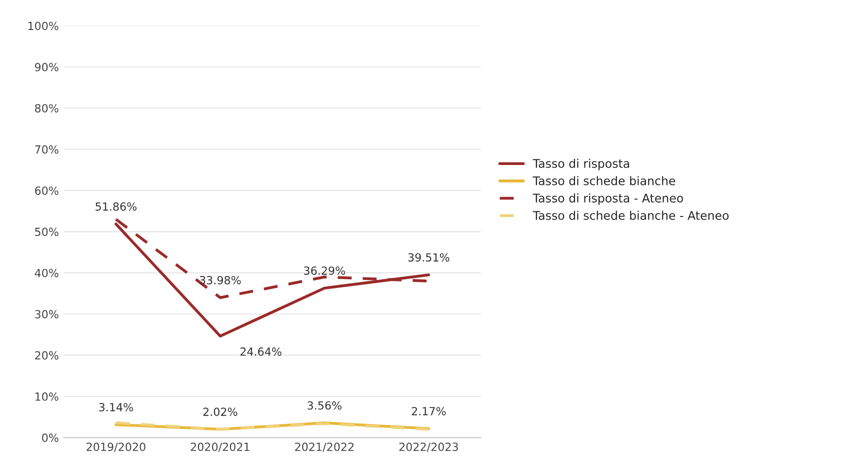 The height and width of the screenshot is (468, 851). Describe the element at coordinates (46, 396) in the screenshot. I see `y-tick-label: 10%` at that location.